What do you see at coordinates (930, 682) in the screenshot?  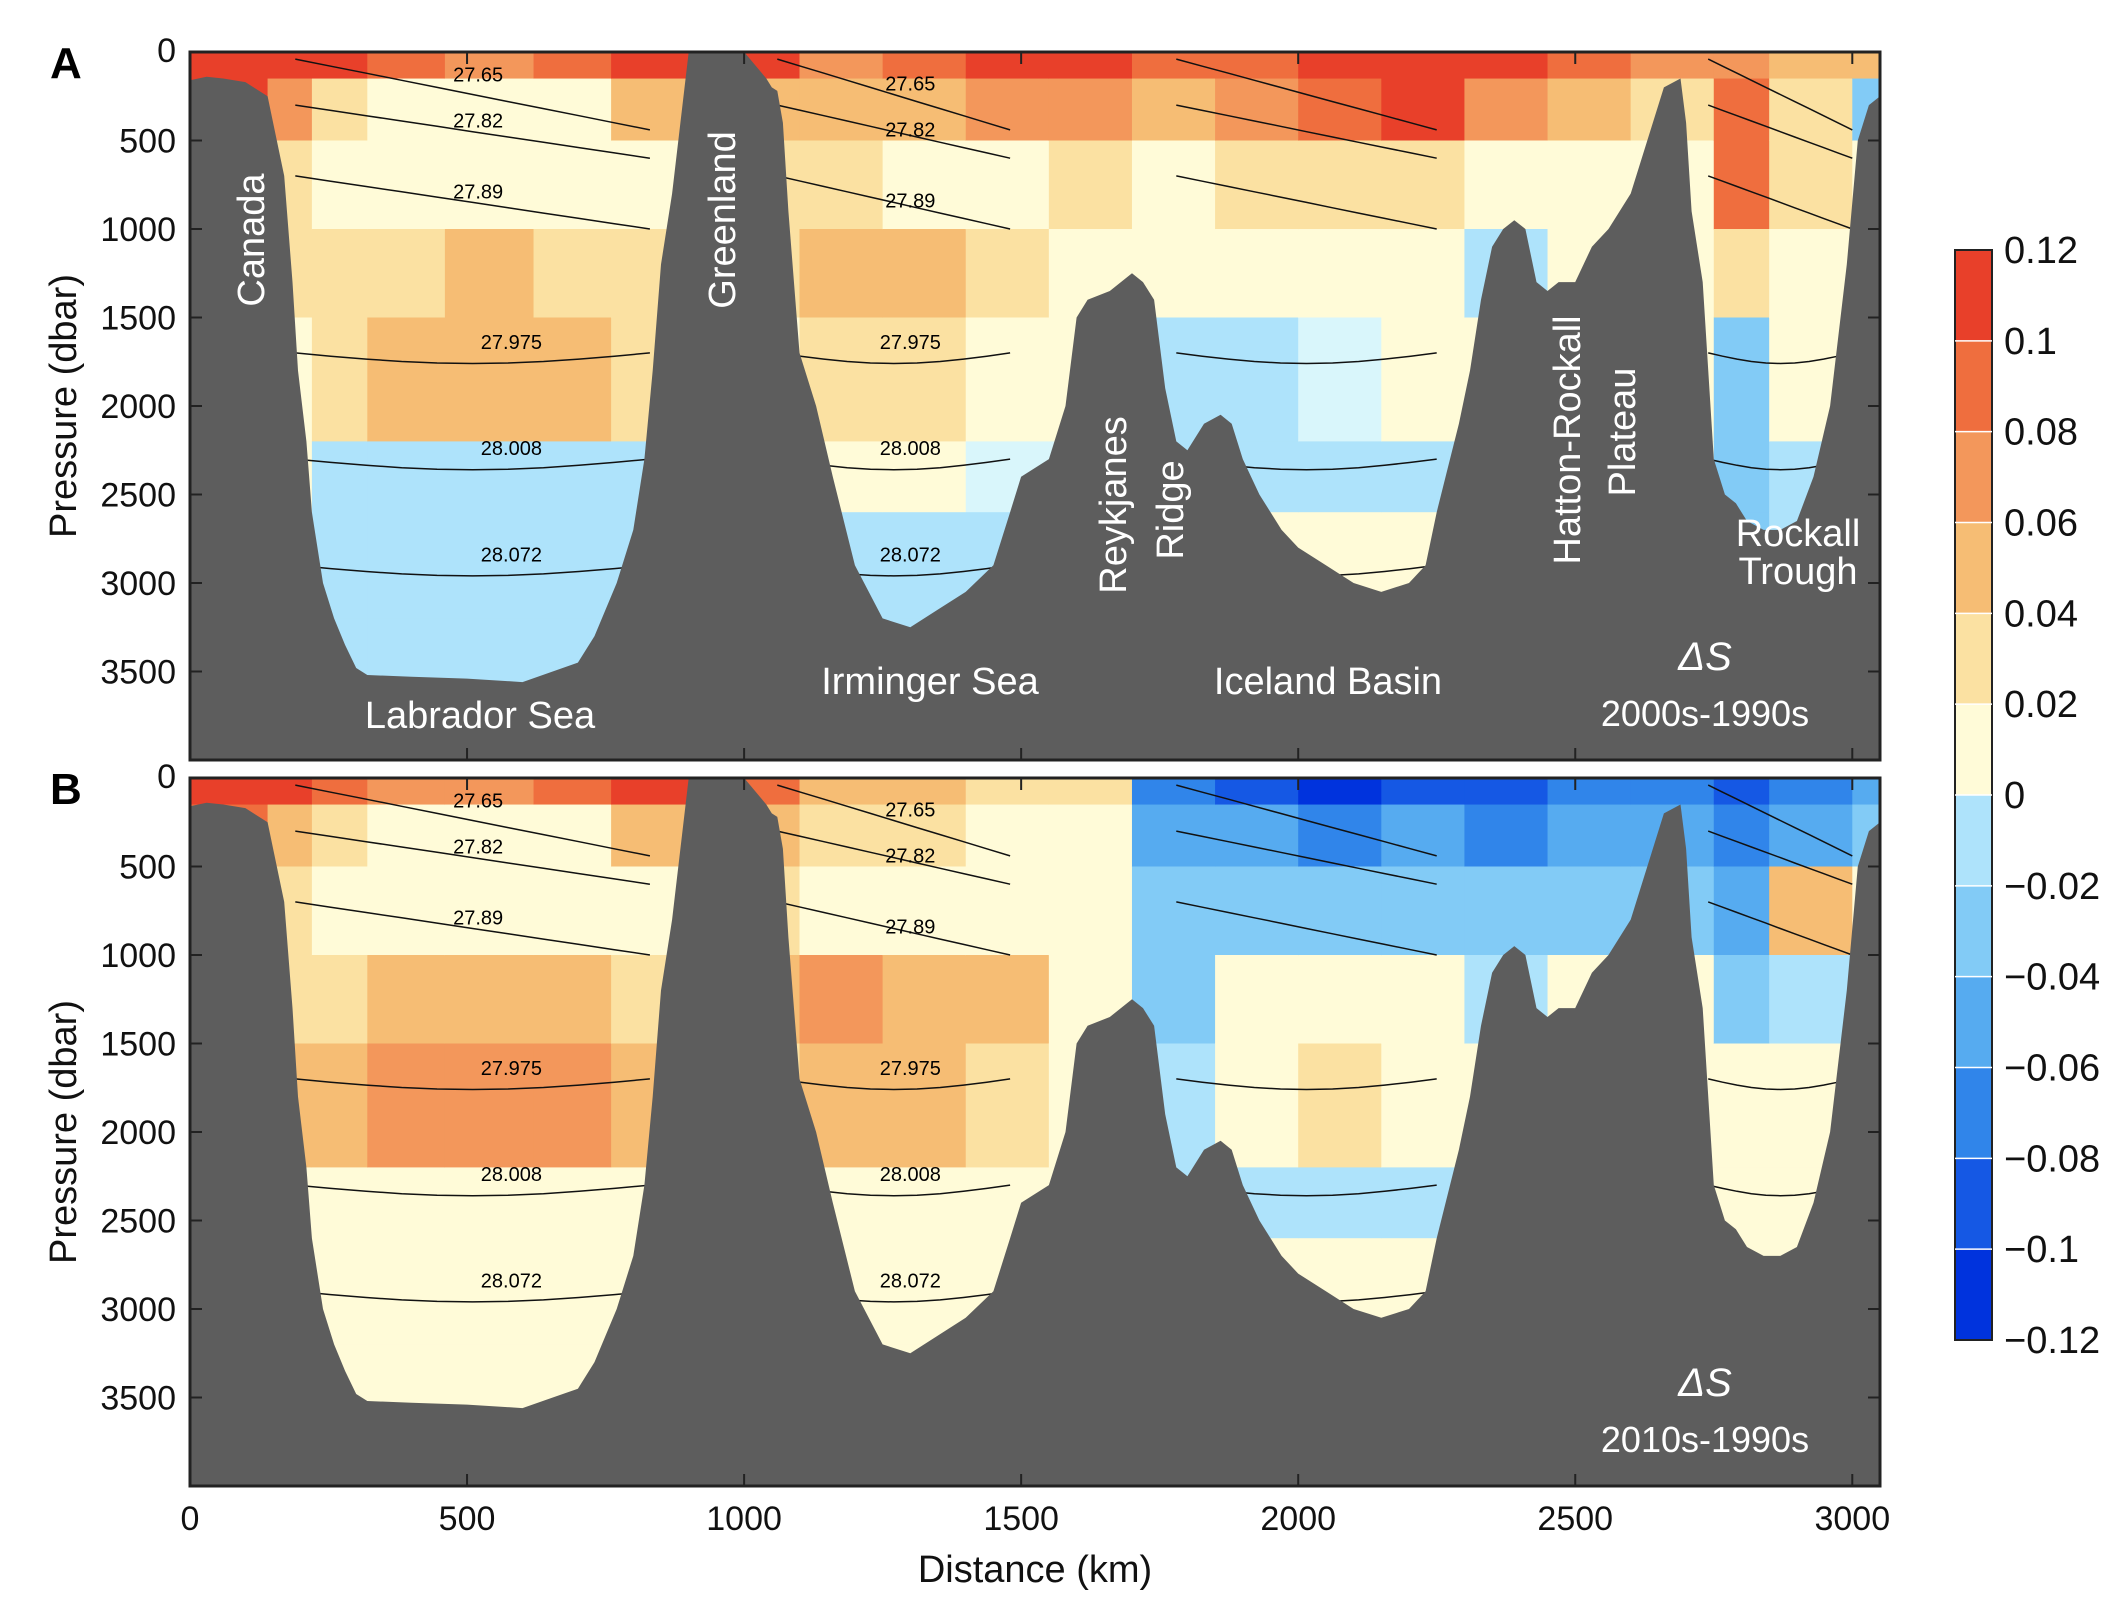 I see `label-irminger-sea: Irminger Sea` at bounding box center [930, 682].